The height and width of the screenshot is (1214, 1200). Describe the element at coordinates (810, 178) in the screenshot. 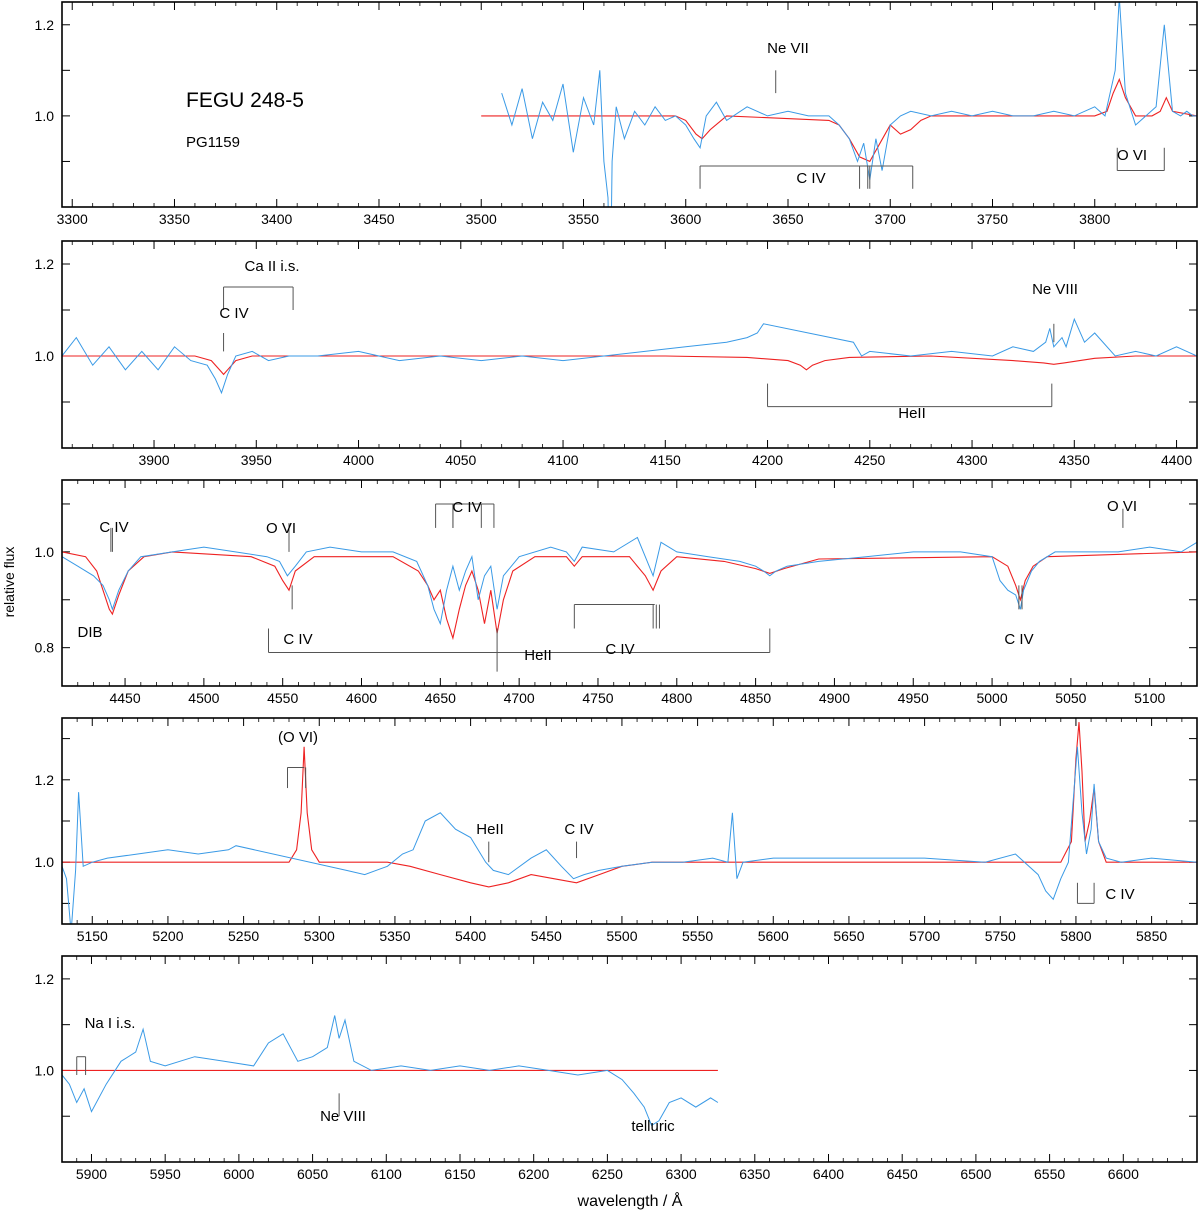

I see `p1-civ-label: C IV` at that location.